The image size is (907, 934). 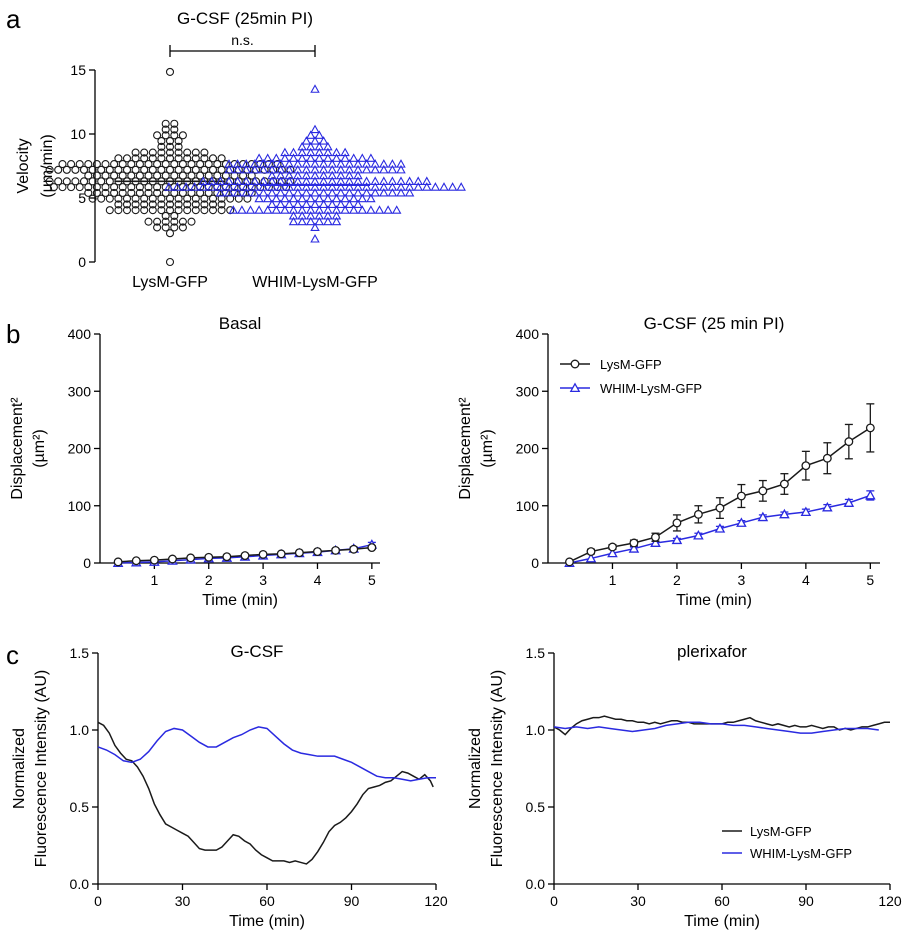 What do you see at coordinates (12, 655) in the screenshot?
I see `panel-letter-c: c` at bounding box center [12, 655].